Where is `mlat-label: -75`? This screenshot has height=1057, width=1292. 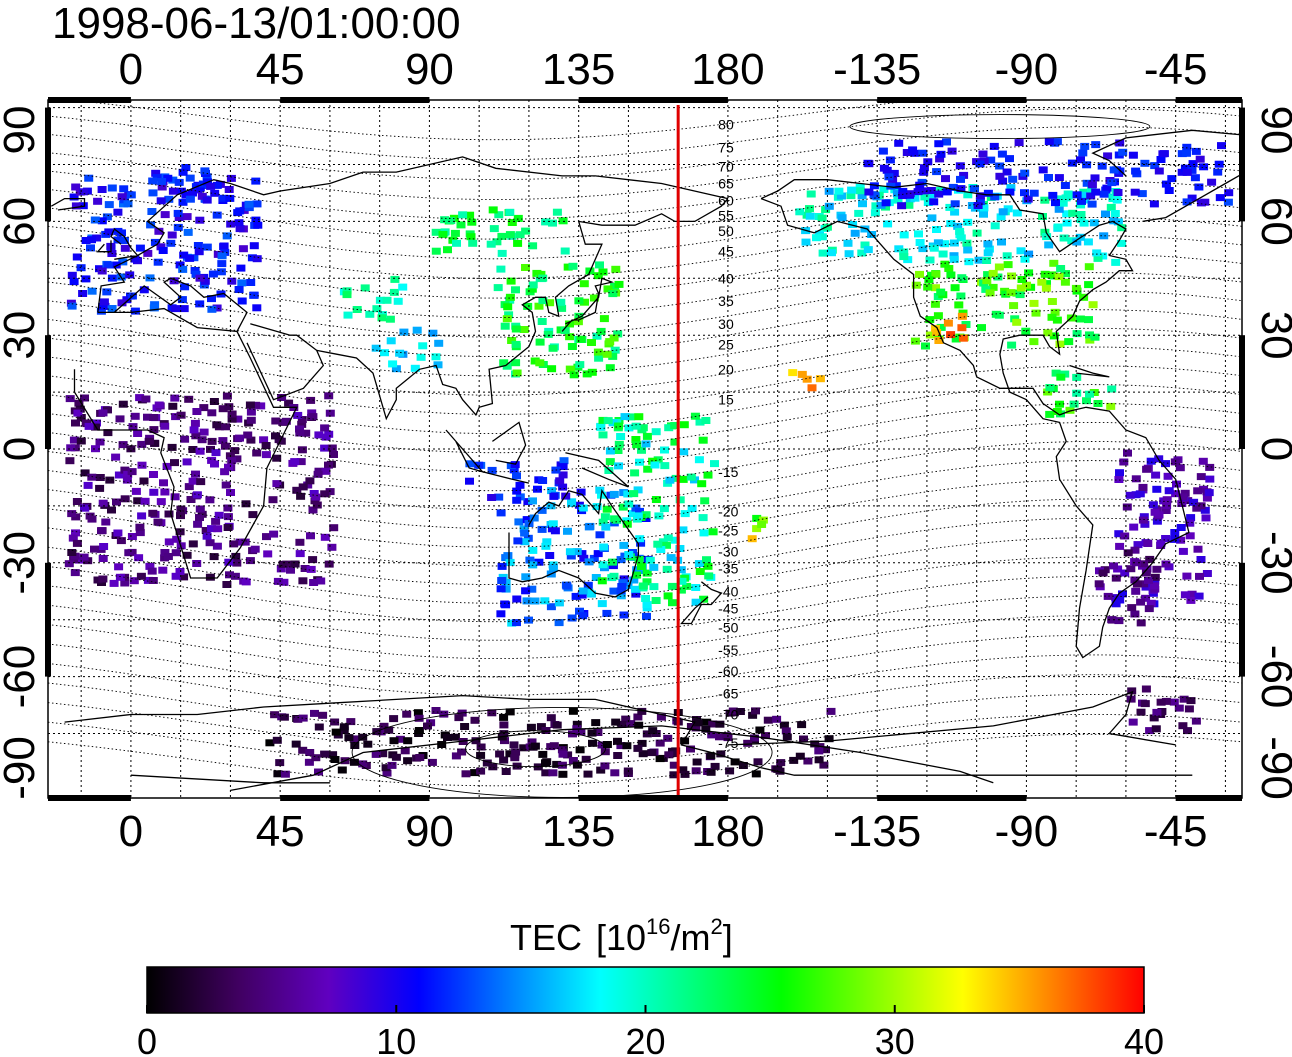
mlat-label: -75 is located at coordinates (728, 743).